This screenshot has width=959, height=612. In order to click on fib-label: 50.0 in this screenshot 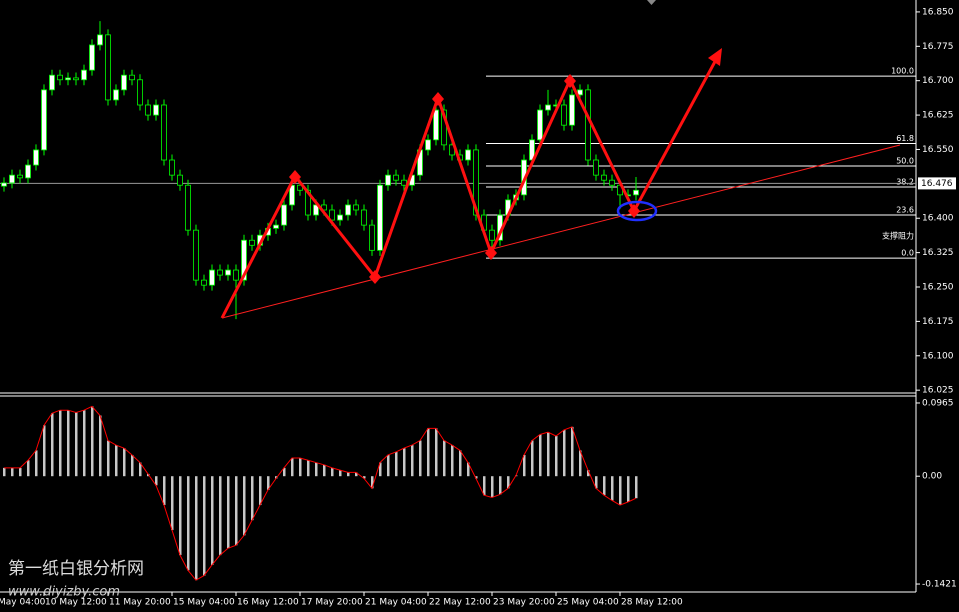, I will do `click(905, 160)`.